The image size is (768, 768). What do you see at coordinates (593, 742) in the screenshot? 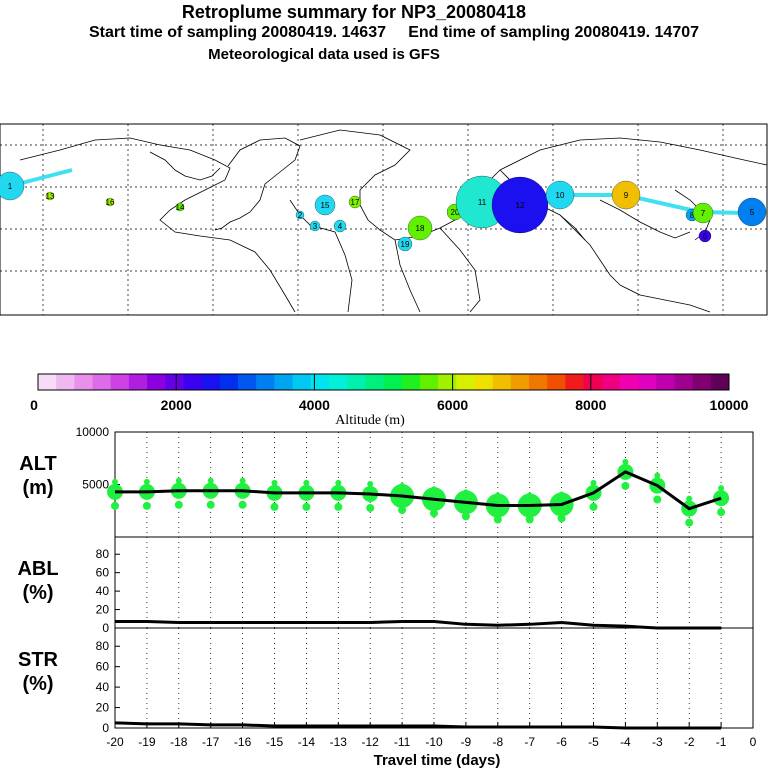
I see `x-tick-label: -5` at bounding box center [593, 742].